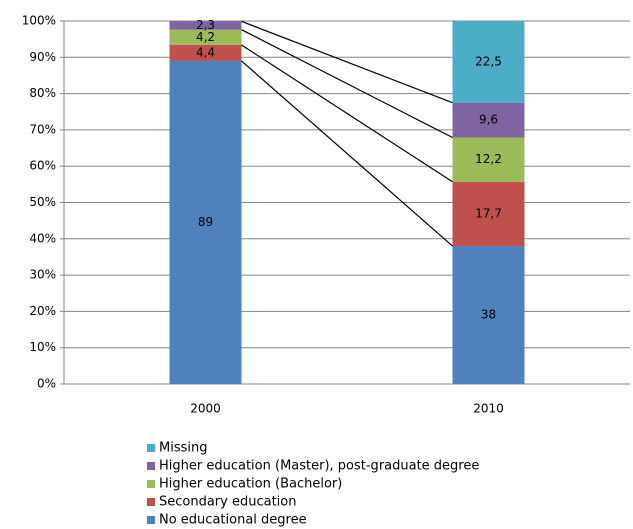  What do you see at coordinates (227, 502) in the screenshot?
I see `legend-label: Secondary education` at bounding box center [227, 502].